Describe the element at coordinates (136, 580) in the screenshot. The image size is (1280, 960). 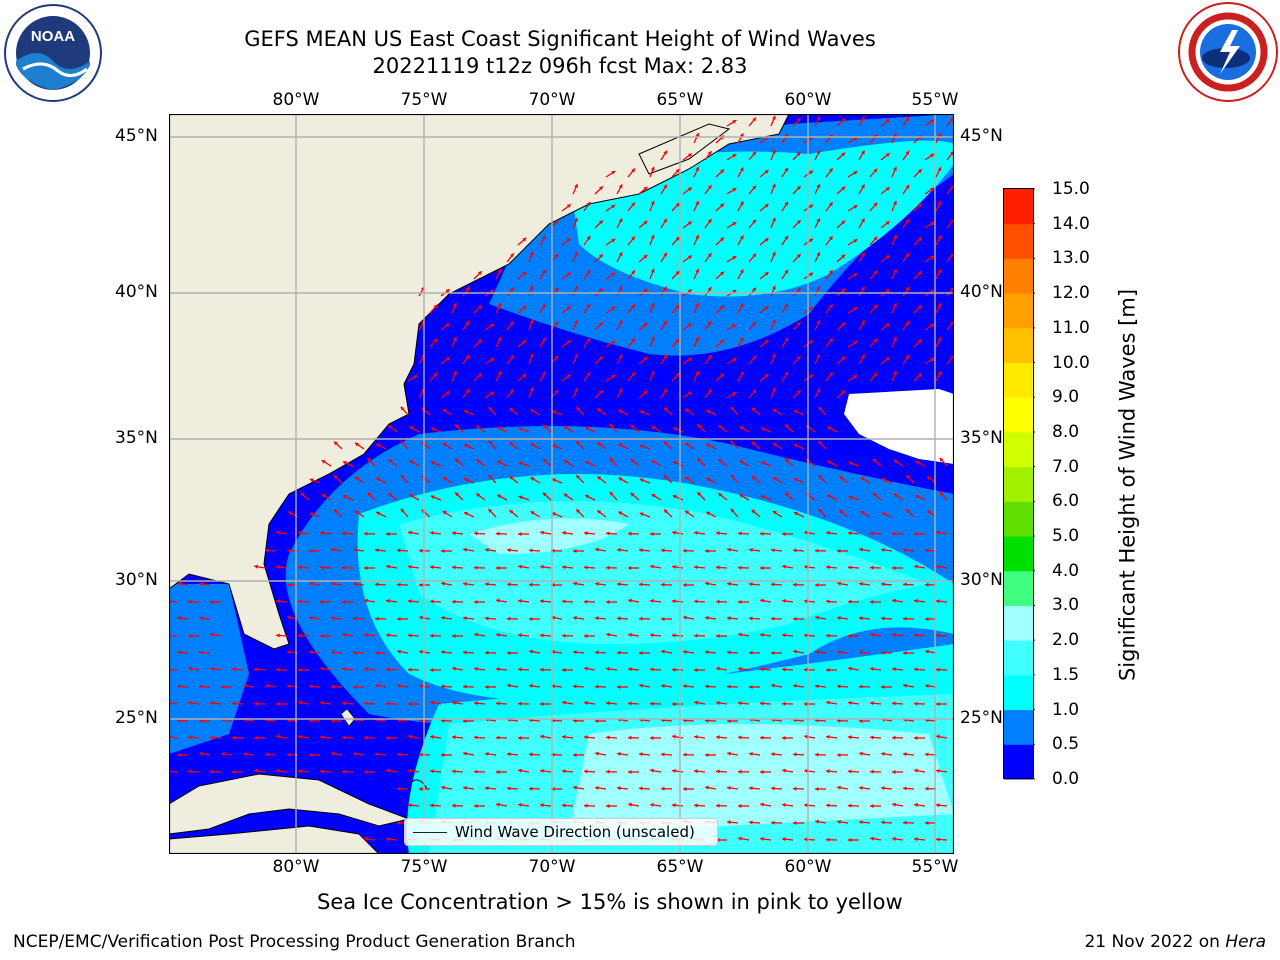
I see `lat-label-left-30: 30°N` at that location.